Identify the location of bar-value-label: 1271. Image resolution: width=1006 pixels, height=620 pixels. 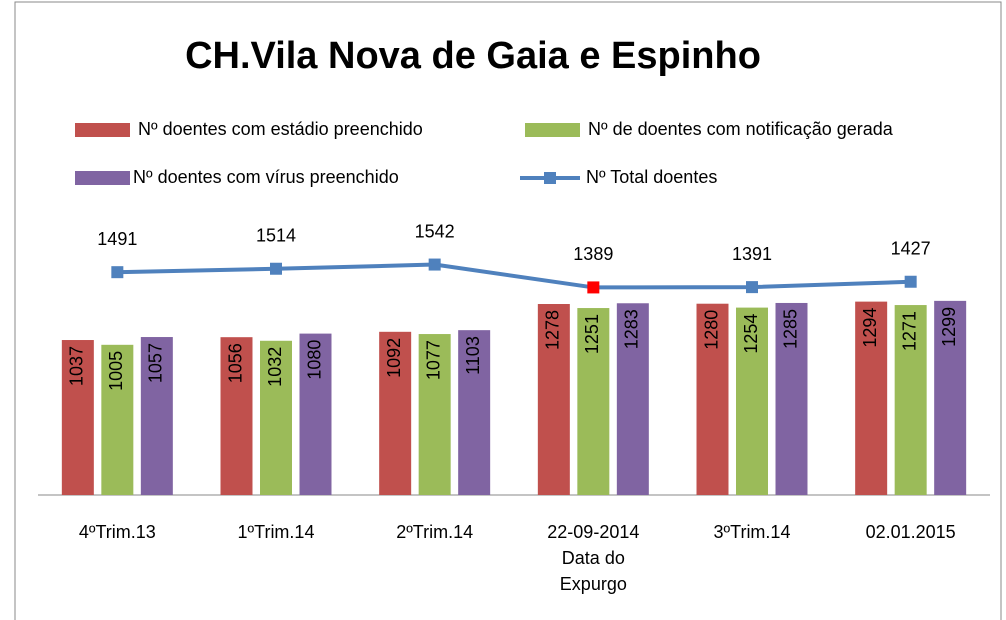
(909, 331).